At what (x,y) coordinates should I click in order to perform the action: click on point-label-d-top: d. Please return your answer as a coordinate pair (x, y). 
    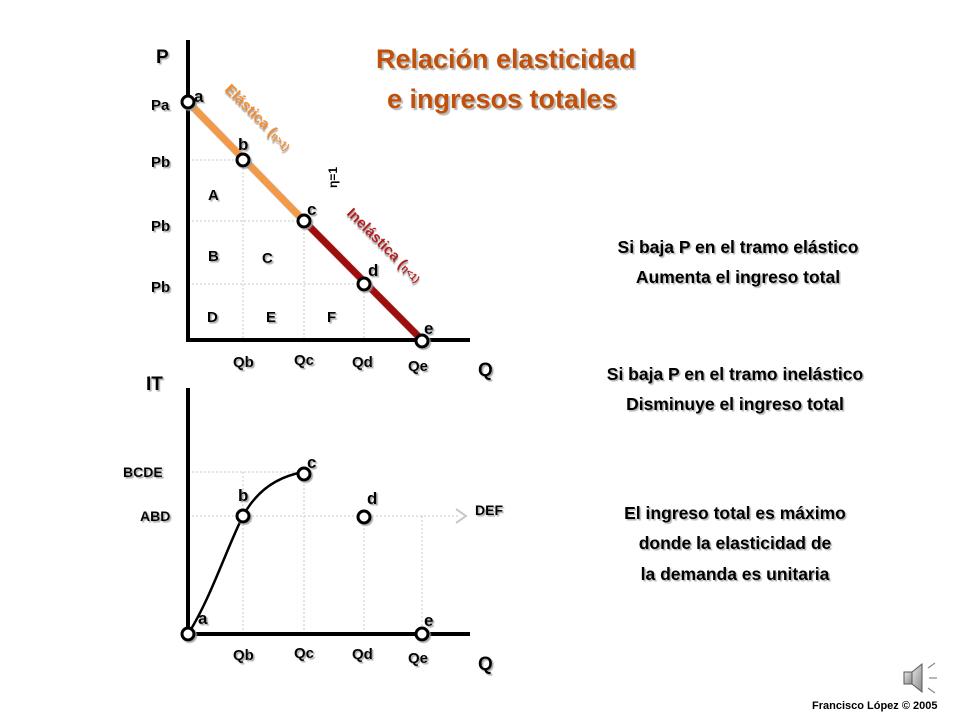
    Looking at the image, I should click on (373, 270).